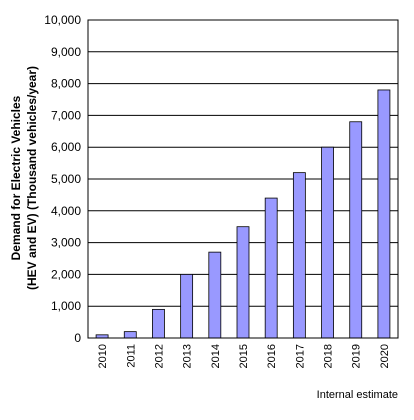 The height and width of the screenshot is (420, 414). What do you see at coordinates (357, 395) in the screenshot?
I see `source-note: Internal estimate` at bounding box center [357, 395].